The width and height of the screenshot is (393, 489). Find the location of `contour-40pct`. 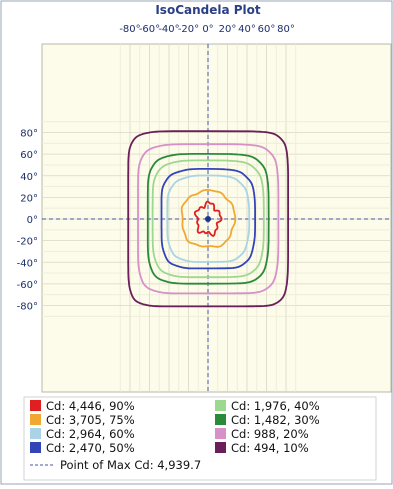

contour-40pct is located at coordinates (208, 219).